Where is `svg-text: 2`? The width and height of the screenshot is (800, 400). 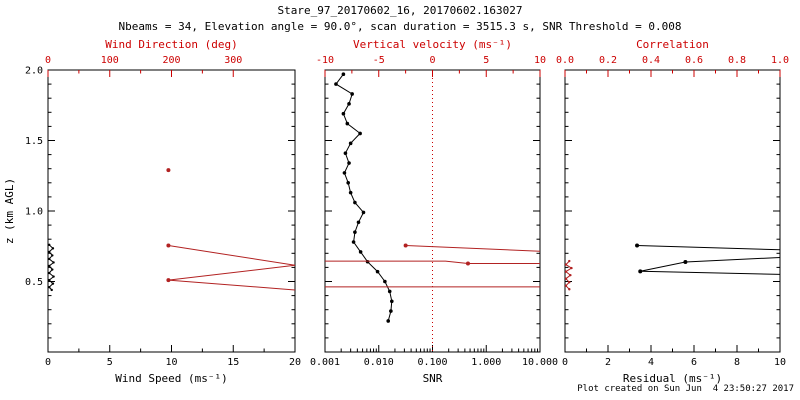
svg-text: 2 is located at coordinates (608, 362).